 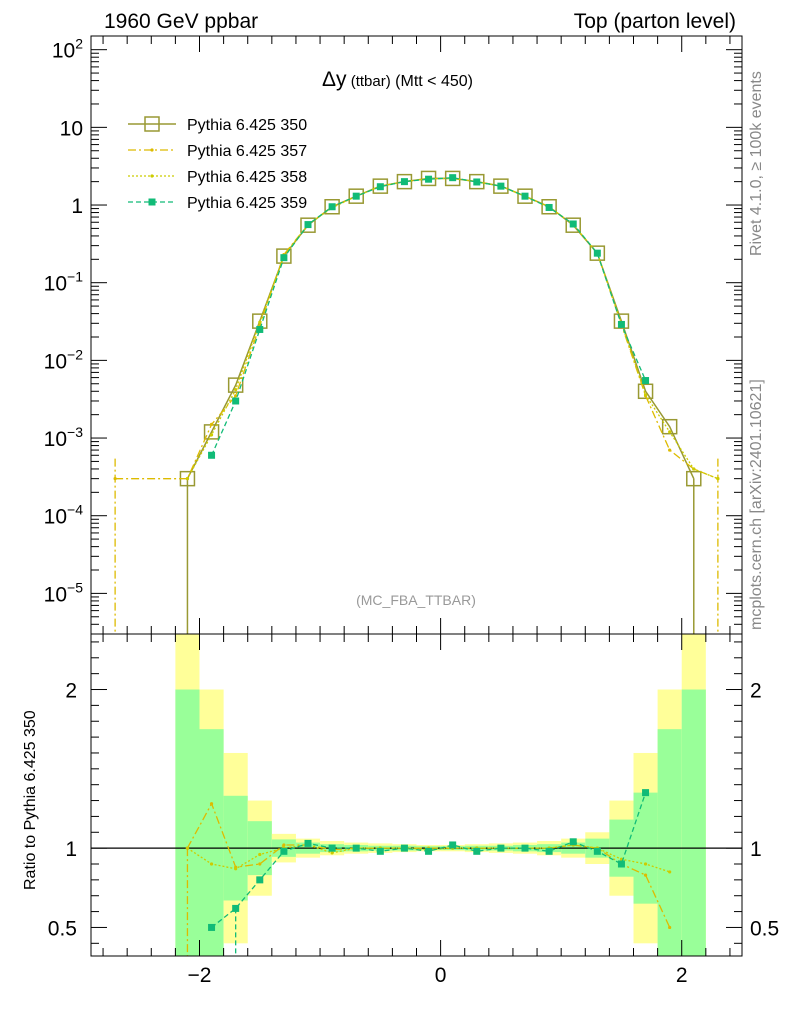 What do you see at coordinates (764, 928) in the screenshot?
I see `ratio-y-tick-label-right: 0.5` at bounding box center [764, 928].